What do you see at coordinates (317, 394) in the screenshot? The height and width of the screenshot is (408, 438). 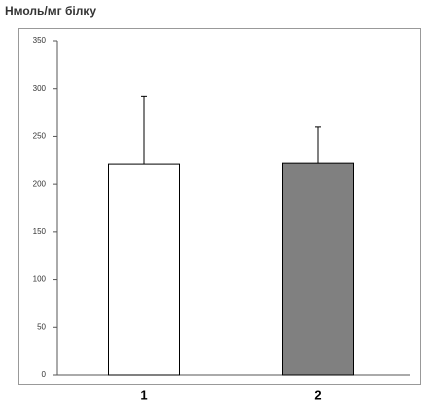 I see `x-tick-label: 2` at bounding box center [317, 394].